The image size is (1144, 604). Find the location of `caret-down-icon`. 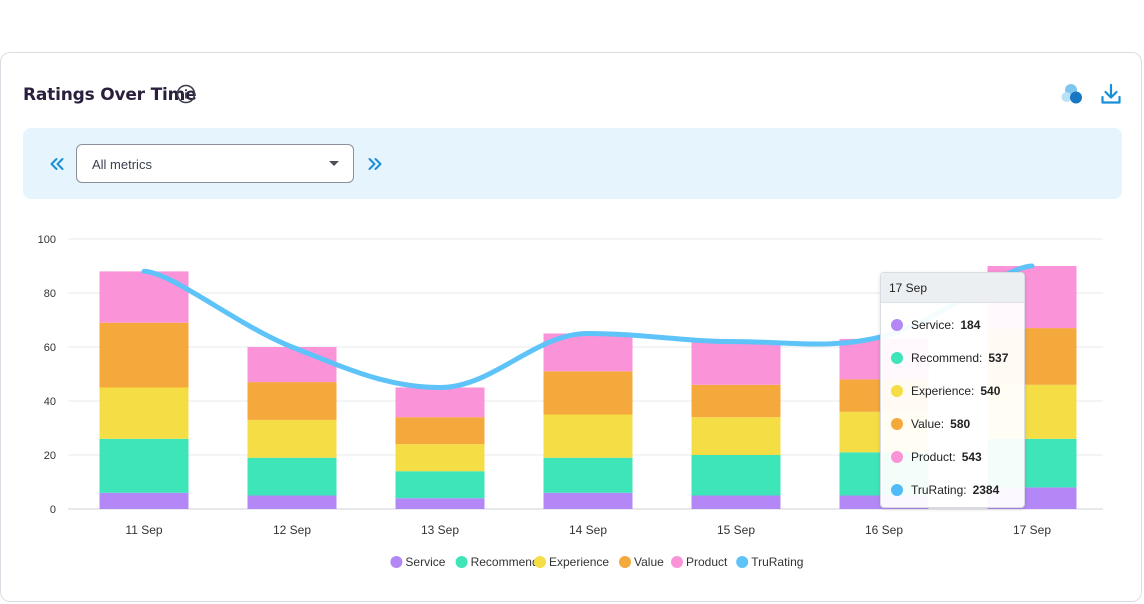

caret-down-icon is located at coordinates (334, 163).